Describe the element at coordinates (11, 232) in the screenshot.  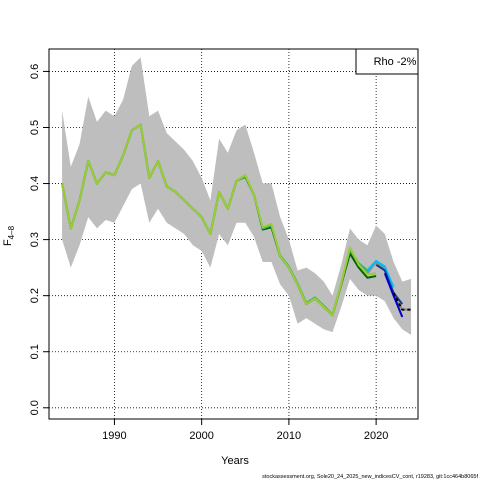
I see `y-axis-title-subscript: 4–8` at that location.